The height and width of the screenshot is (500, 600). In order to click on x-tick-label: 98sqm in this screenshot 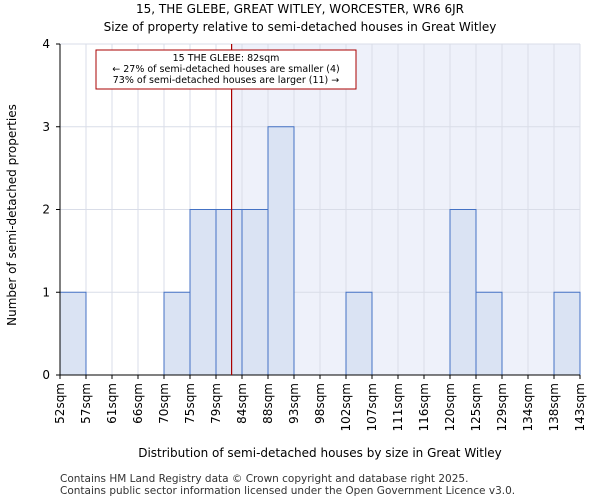, I will do `click(320, 403)`.